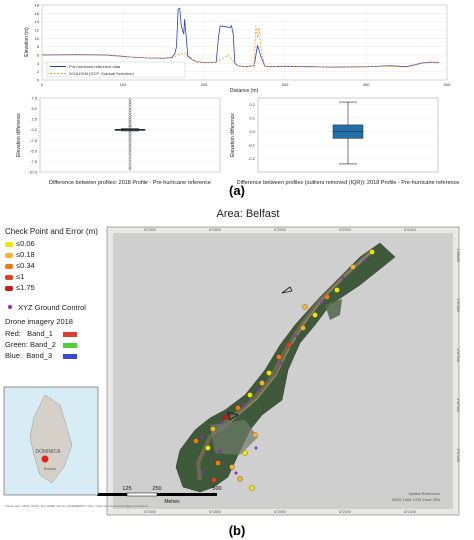 The height and width of the screenshot is (540, 474). Describe the element at coordinates (248, 214) in the screenshot. I see `map-title: Area: Belfast` at that location.